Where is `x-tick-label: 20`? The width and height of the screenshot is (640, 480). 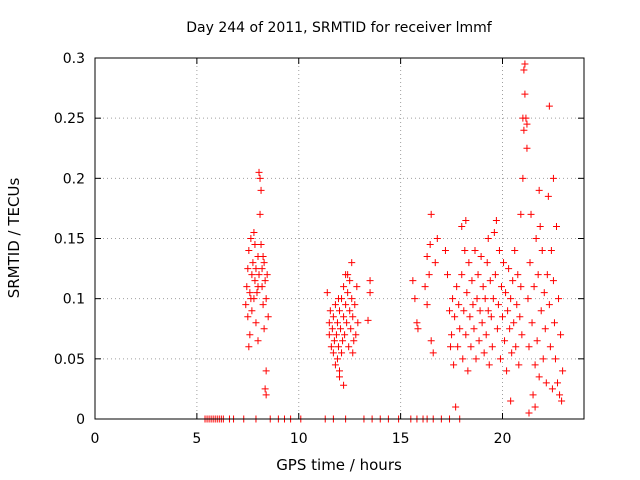
x-tick-label: 20 is located at coordinates (503, 439).